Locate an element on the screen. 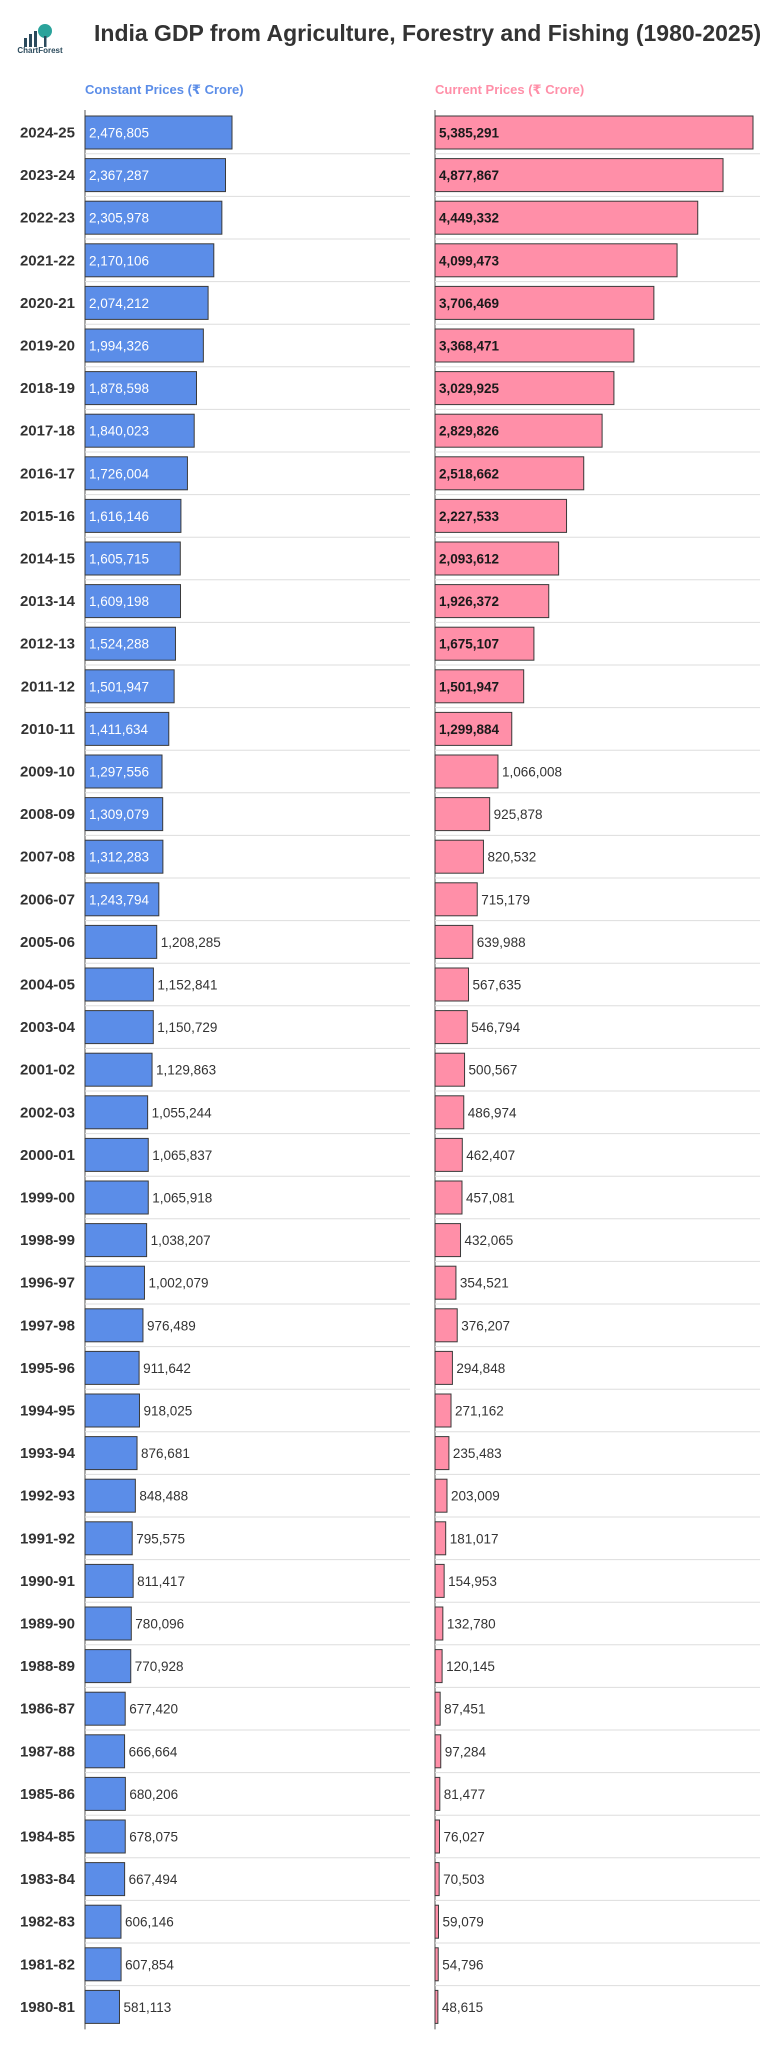 The height and width of the screenshot is (2048, 773). category-label: 2002-03 is located at coordinates (47, 1112).